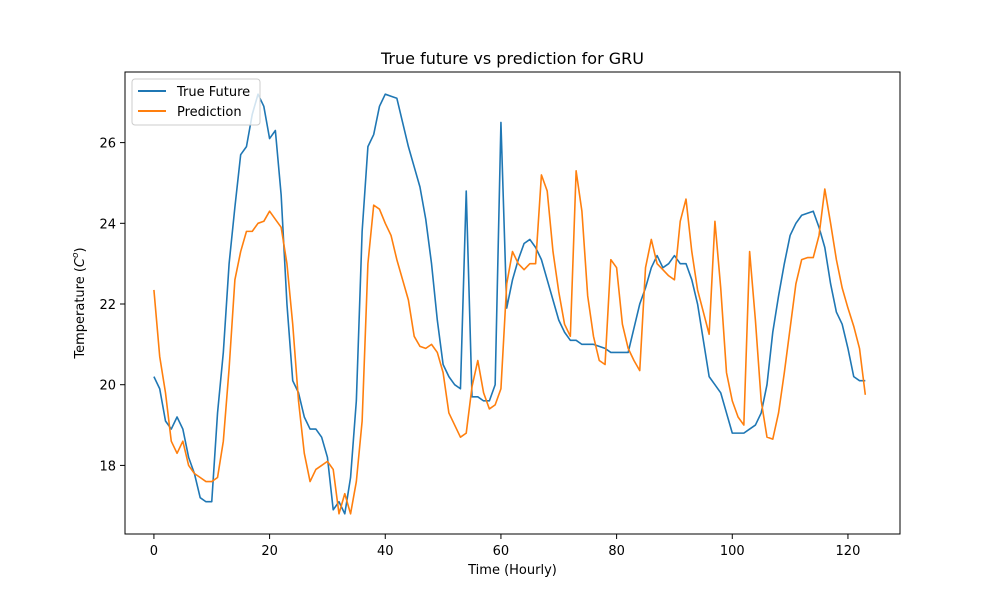 The image size is (1000, 600). I want to click on x-tick-label: 20, so click(269, 551).